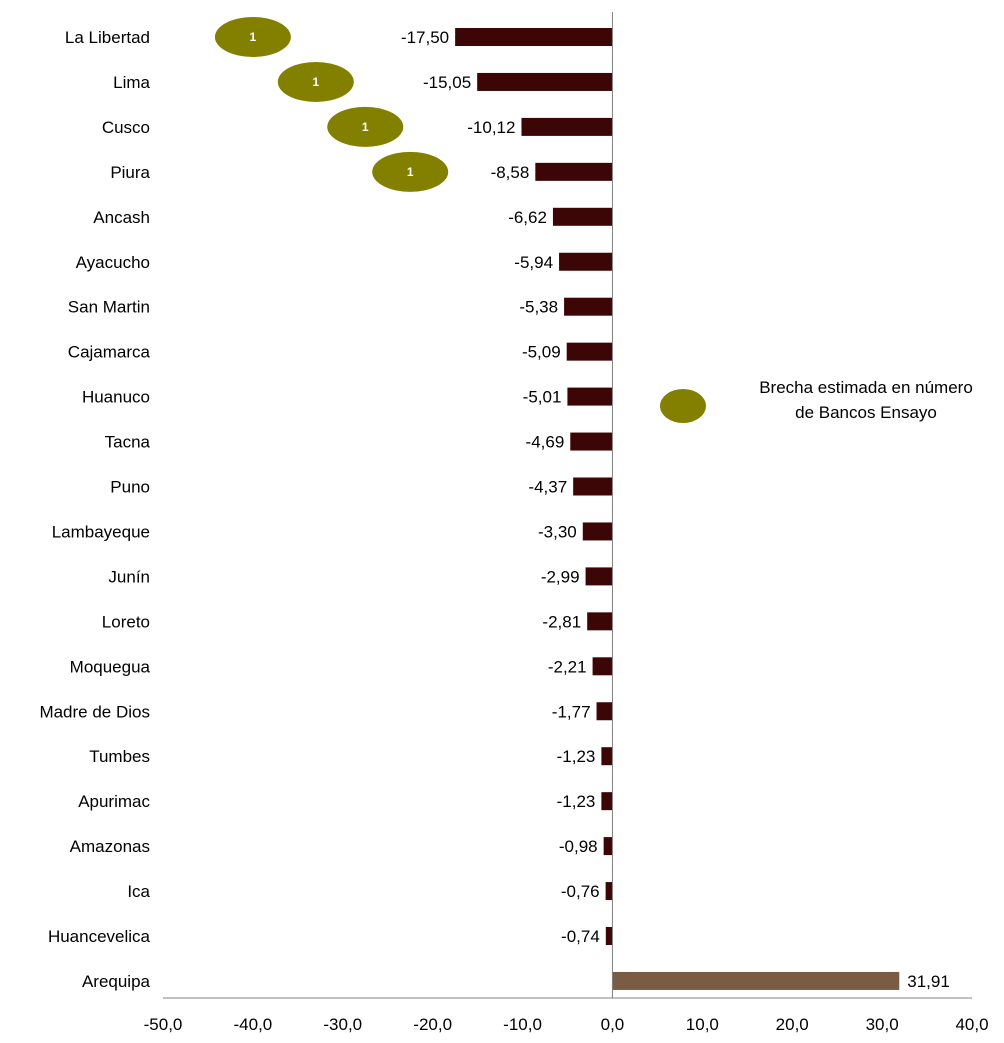 Image resolution: width=1004 pixels, height=1043 pixels. Describe the element at coordinates (607, 756) in the screenshot. I see `bar-tumbes` at that location.